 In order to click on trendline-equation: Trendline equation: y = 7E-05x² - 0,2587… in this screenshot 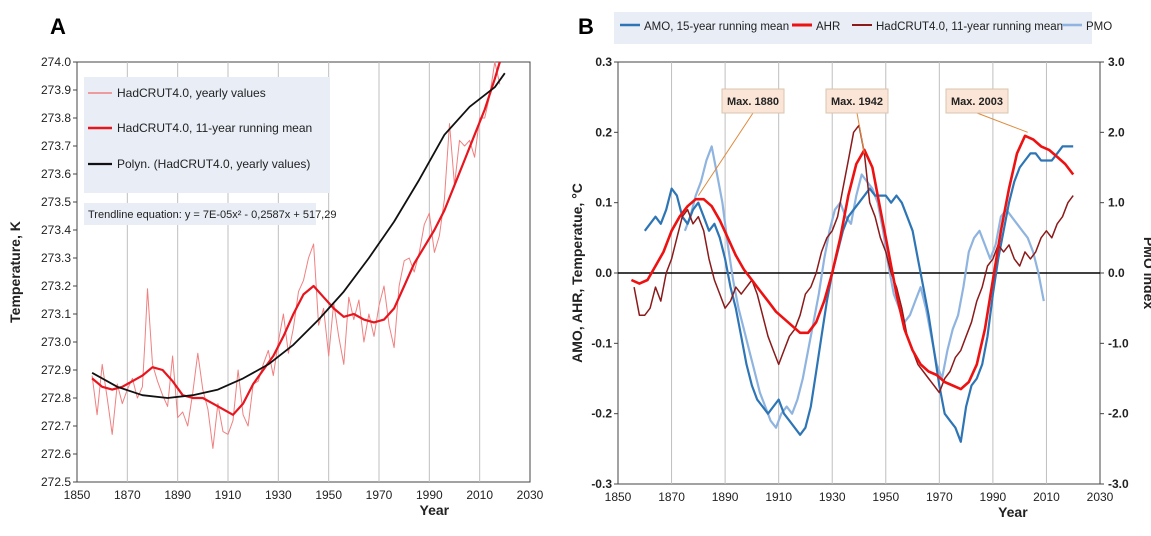, I will do `click(212, 215)`.